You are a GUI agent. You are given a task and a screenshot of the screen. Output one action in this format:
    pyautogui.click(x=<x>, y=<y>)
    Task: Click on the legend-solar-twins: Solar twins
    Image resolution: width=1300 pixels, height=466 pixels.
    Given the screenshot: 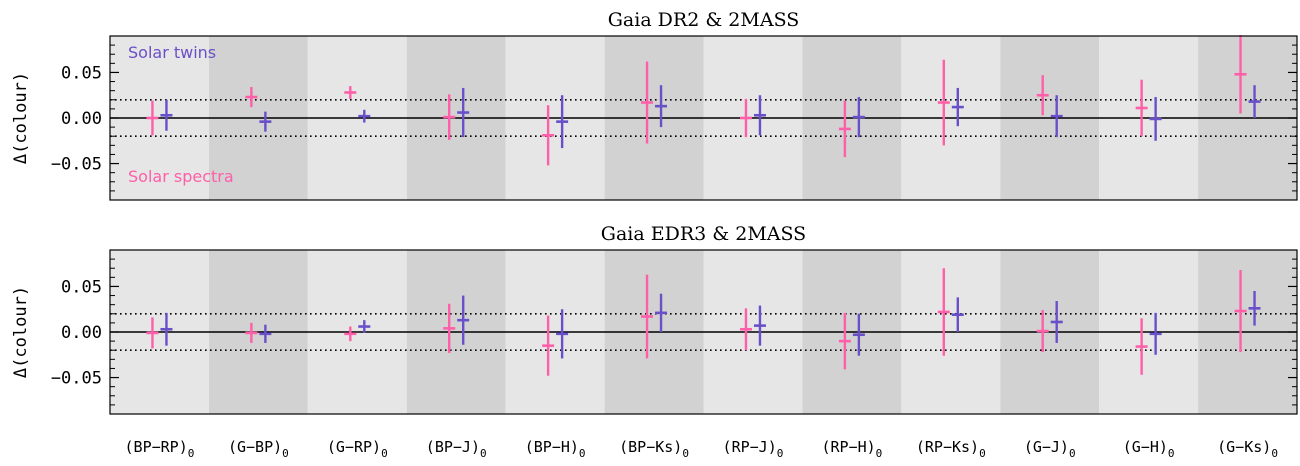 What is the action you would take?
    pyautogui.click(x=172, y=52)
    